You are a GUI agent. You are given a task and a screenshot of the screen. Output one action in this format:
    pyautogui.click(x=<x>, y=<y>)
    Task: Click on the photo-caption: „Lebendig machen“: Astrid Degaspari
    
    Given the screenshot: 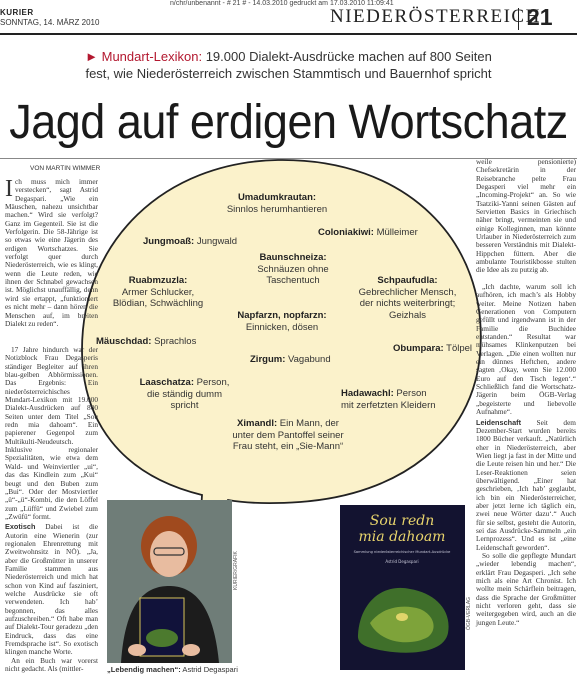 What is the action you would take?
    pyautogui.click(x=172, y=669)
    